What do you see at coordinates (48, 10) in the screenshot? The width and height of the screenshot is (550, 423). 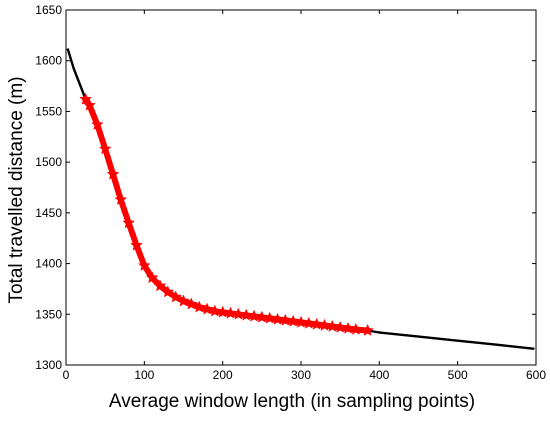 I see `y-tick-label: 1650` at bounding box center [48, 10].